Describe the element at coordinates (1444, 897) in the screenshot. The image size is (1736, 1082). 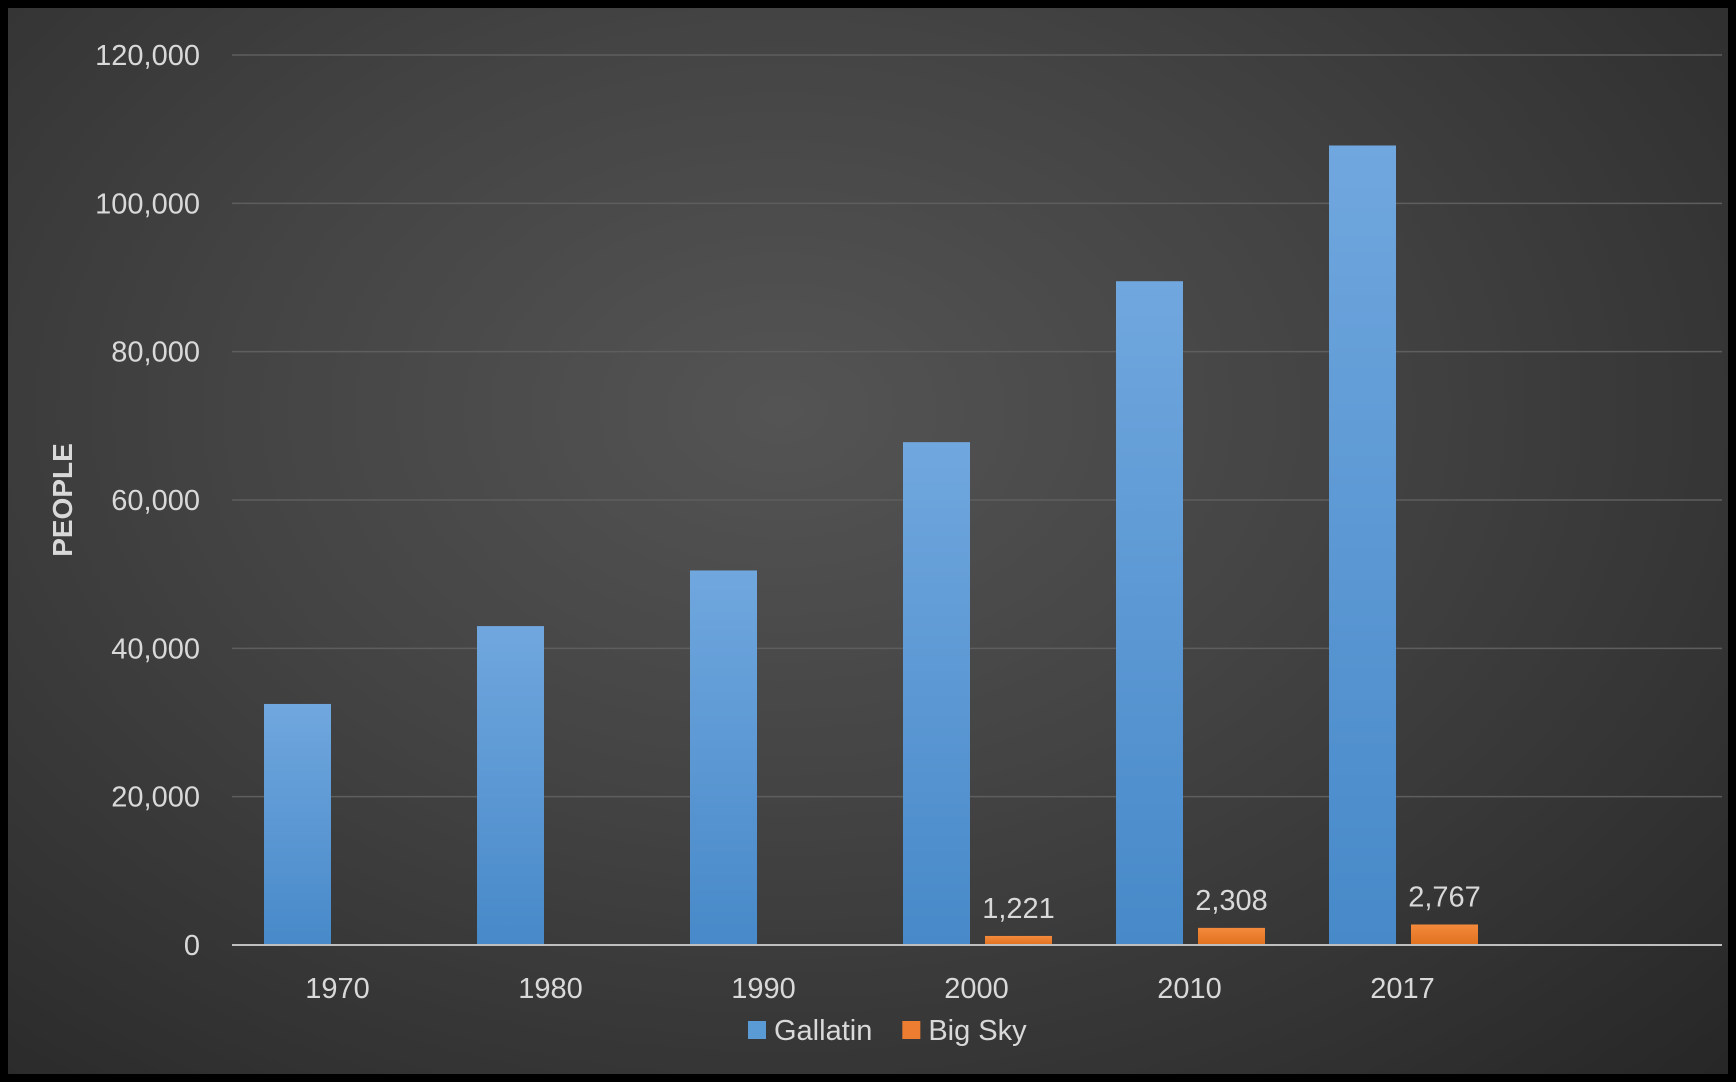
I see `data-label: 2,767` at that location.